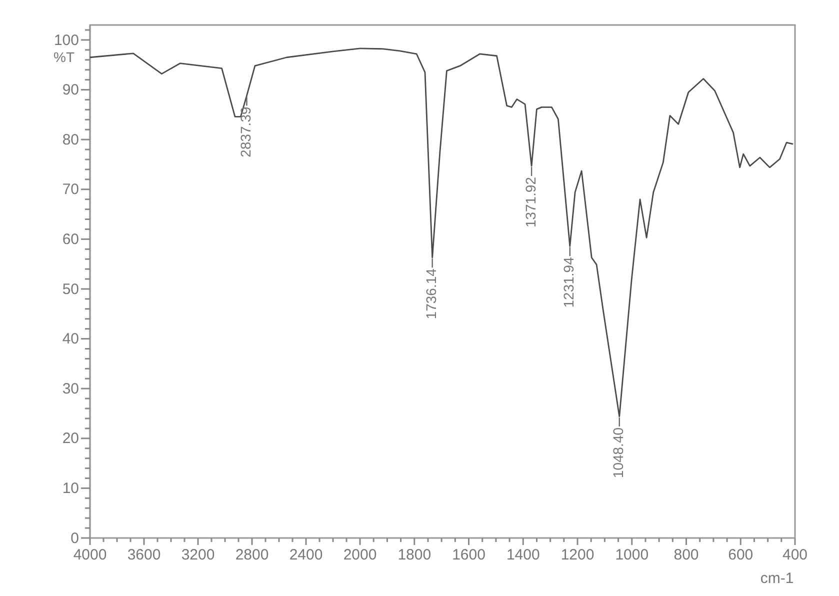 The image size is (839, 596). Describe the element at coordinates (70, 289) in the screenshot. I see `y-tick-label: 50` at that location.